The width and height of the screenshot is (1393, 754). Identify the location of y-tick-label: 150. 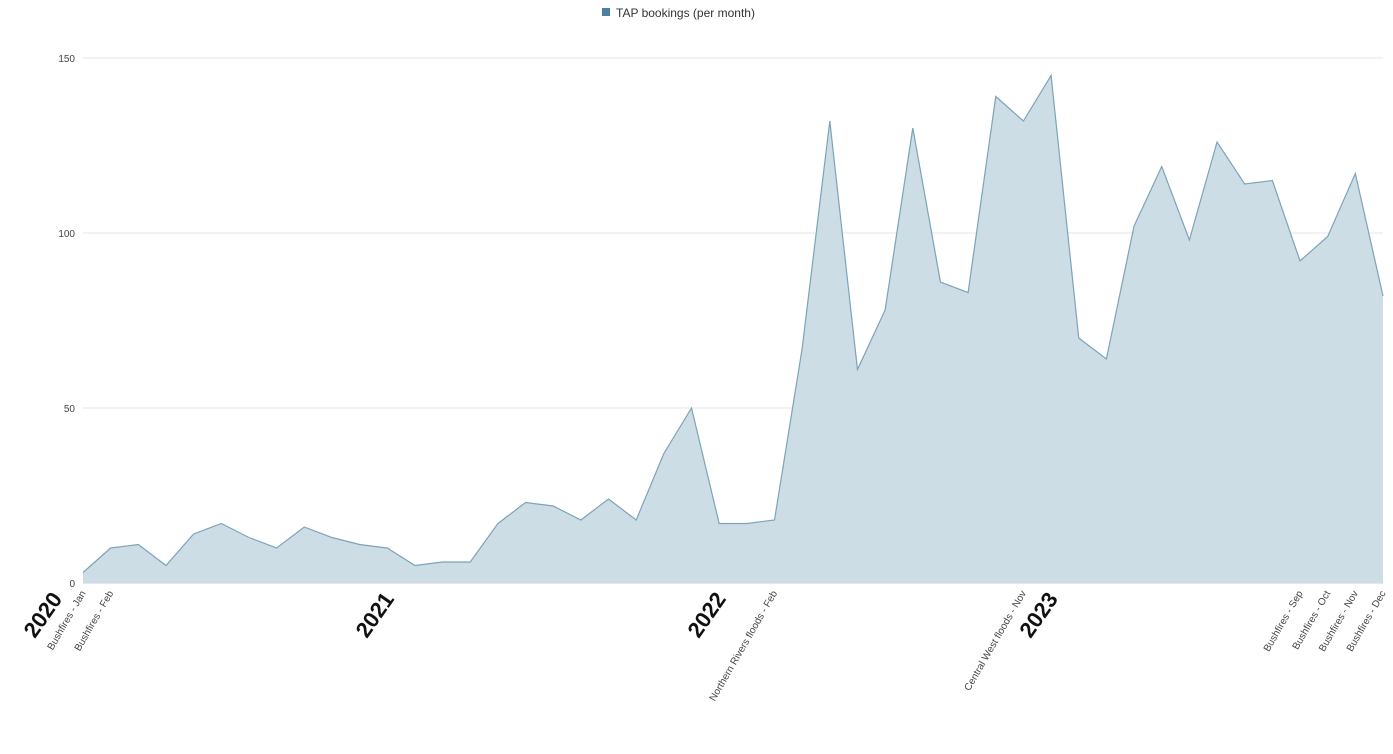
(66, 59).